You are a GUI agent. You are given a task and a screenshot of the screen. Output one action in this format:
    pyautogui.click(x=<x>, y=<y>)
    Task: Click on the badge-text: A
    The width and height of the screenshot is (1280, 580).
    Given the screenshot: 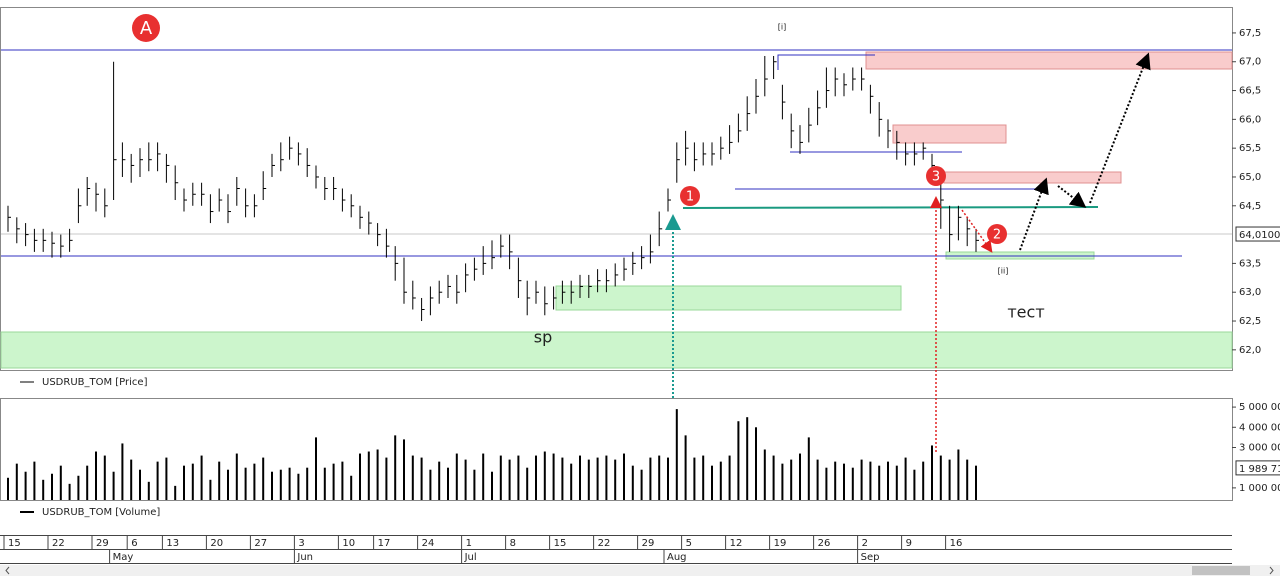 What is the action you would take?
    pyautogui.click(x=146, y=28)
    